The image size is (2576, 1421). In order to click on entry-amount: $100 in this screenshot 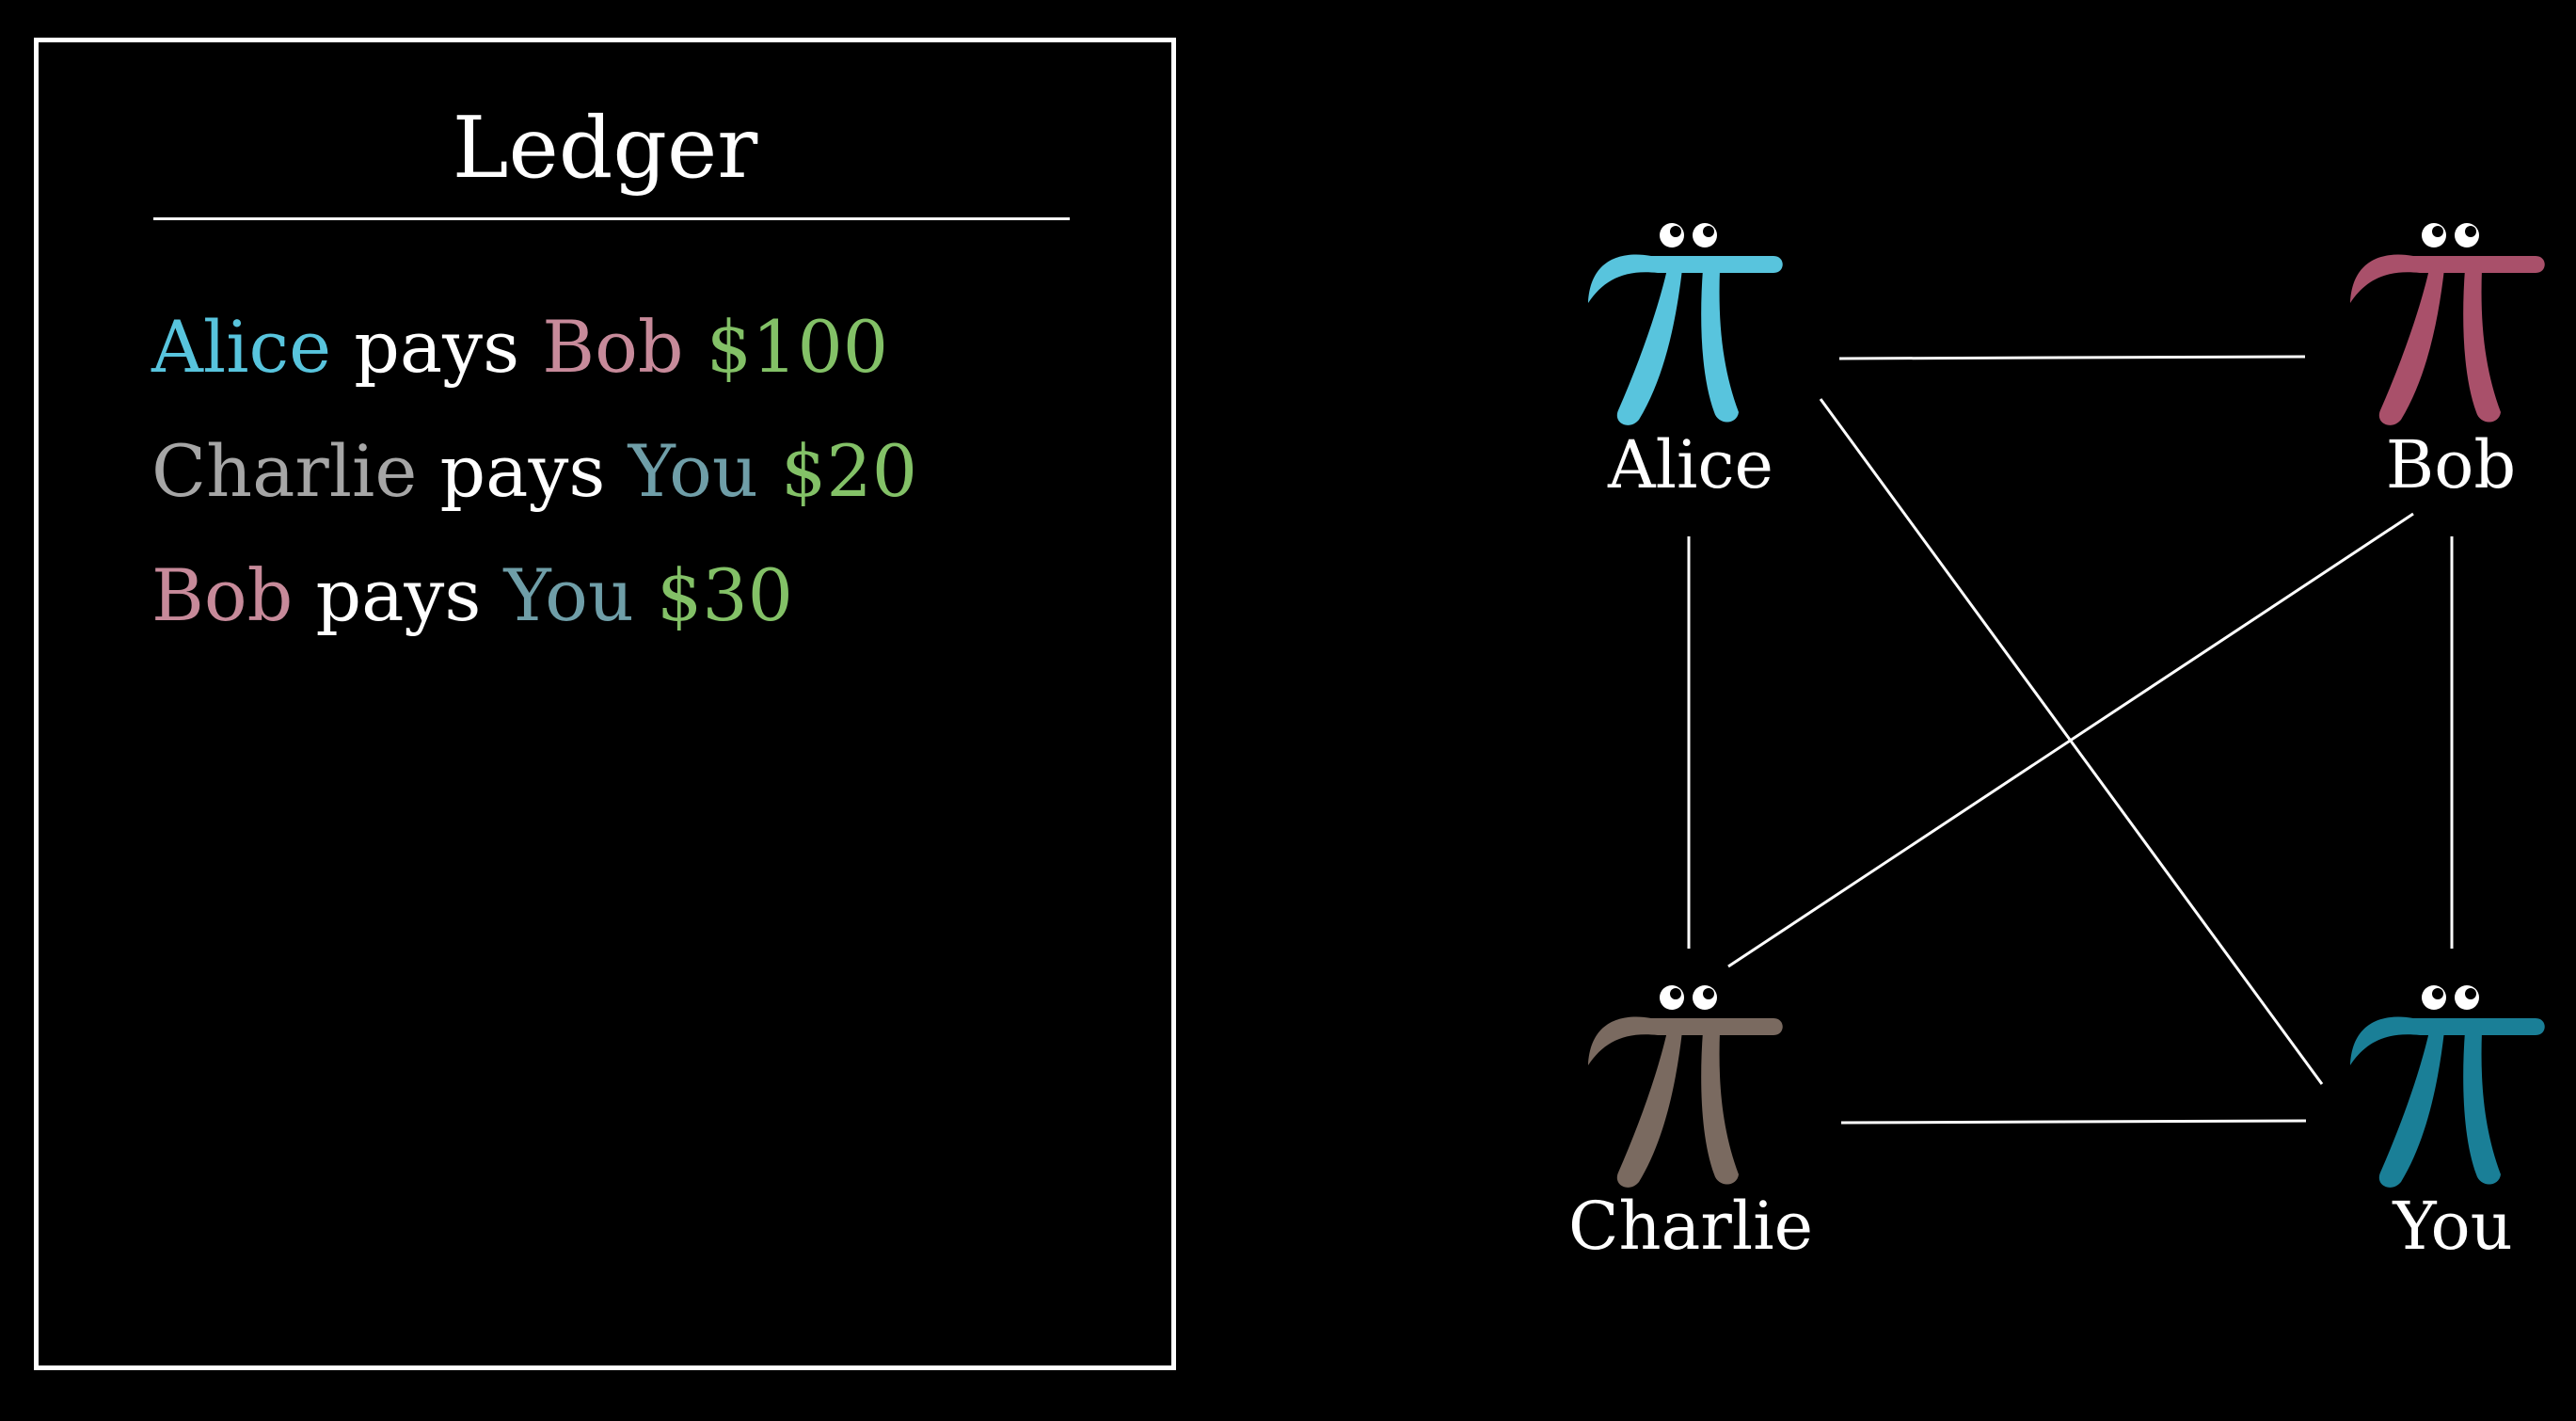, I will do `click(798, 347)`.